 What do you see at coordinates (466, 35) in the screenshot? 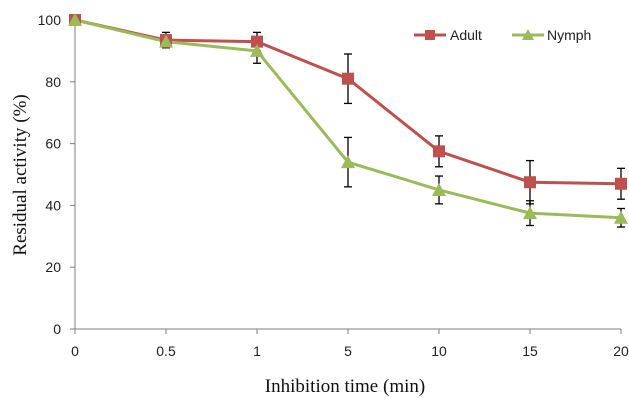
I see `legend-label-adult: Adult` at bounding box center [466, 35].